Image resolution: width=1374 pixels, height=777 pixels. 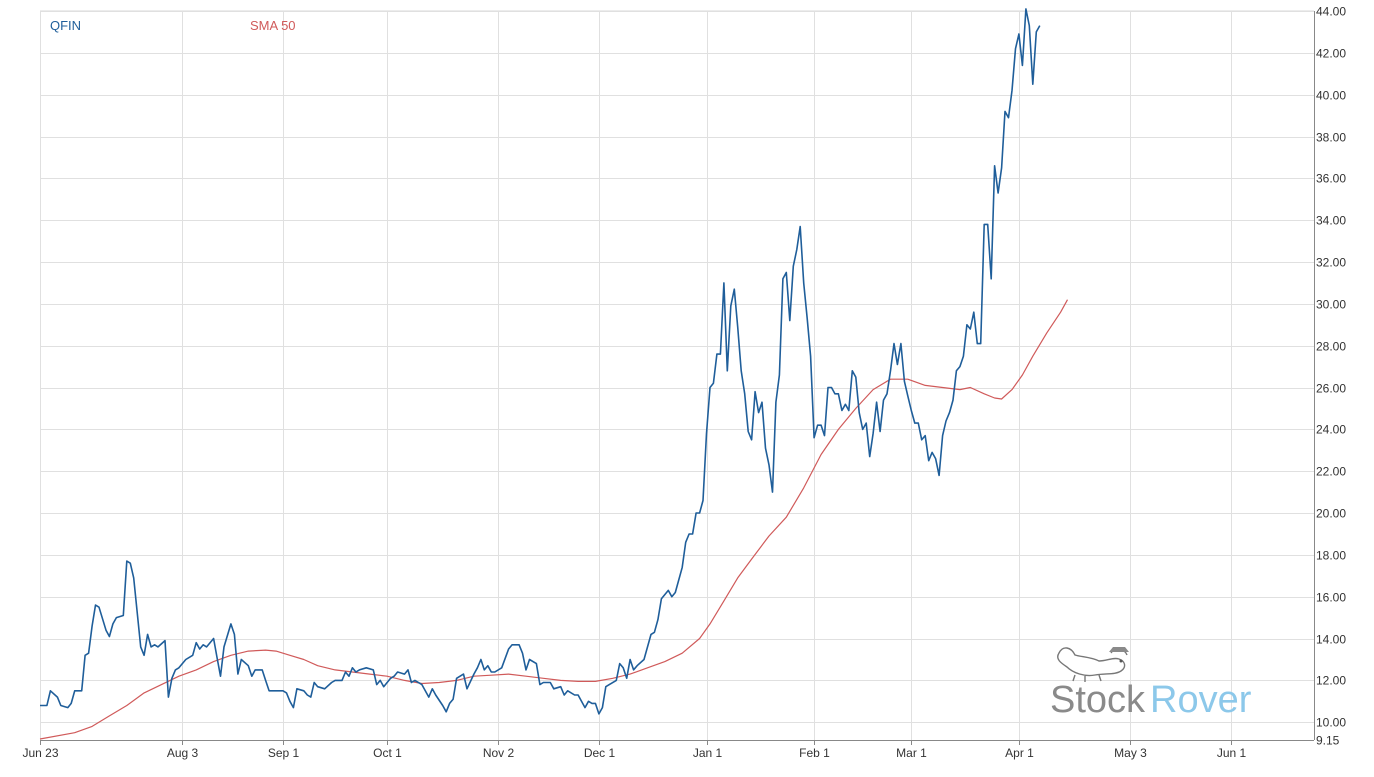 What do you see at coordinates (1331, 640) in the screenshot?
I see `y-tick-label: 14.00` at bounding box center [1331, 640].